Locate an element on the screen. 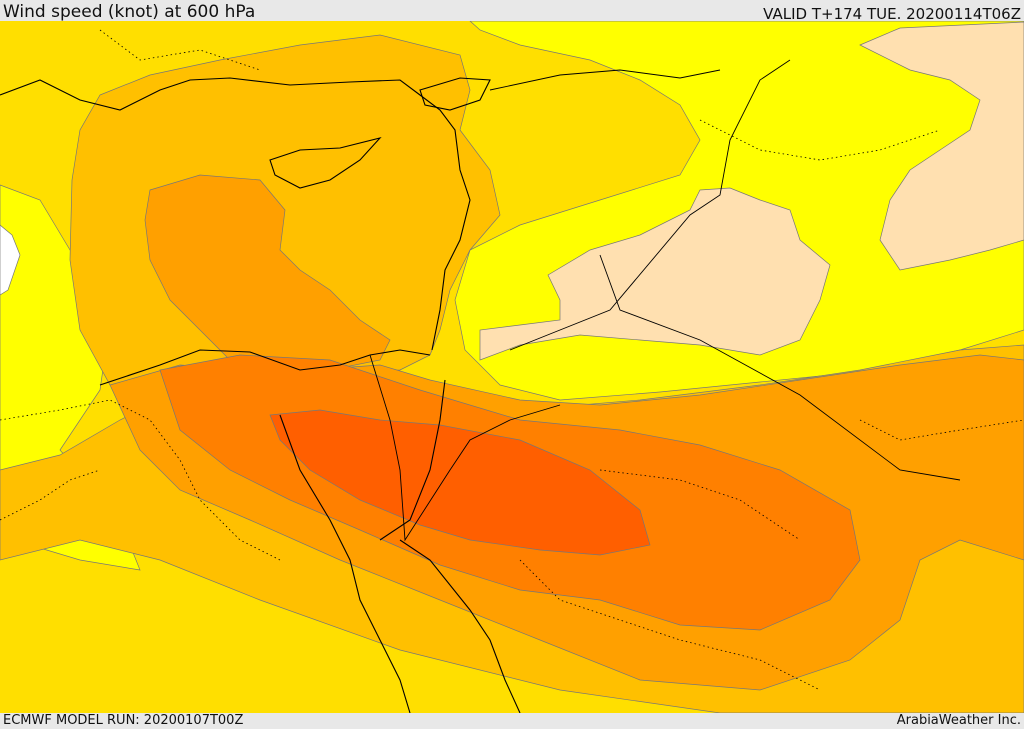 Image resolution: width=1024 pixels, height=729 pixels. valid-time: VALID T+174 TUE. 20200114T06Z is located at coordinates (892, 14).